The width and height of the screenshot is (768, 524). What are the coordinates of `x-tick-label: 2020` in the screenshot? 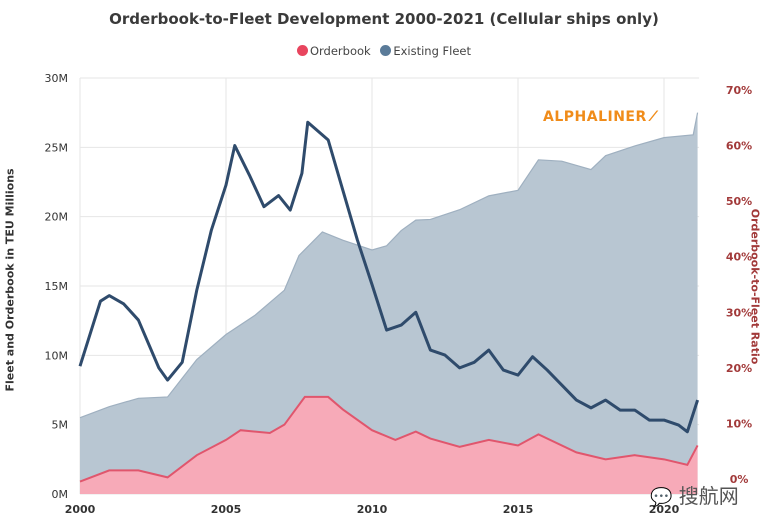 It's located at (664, 509).